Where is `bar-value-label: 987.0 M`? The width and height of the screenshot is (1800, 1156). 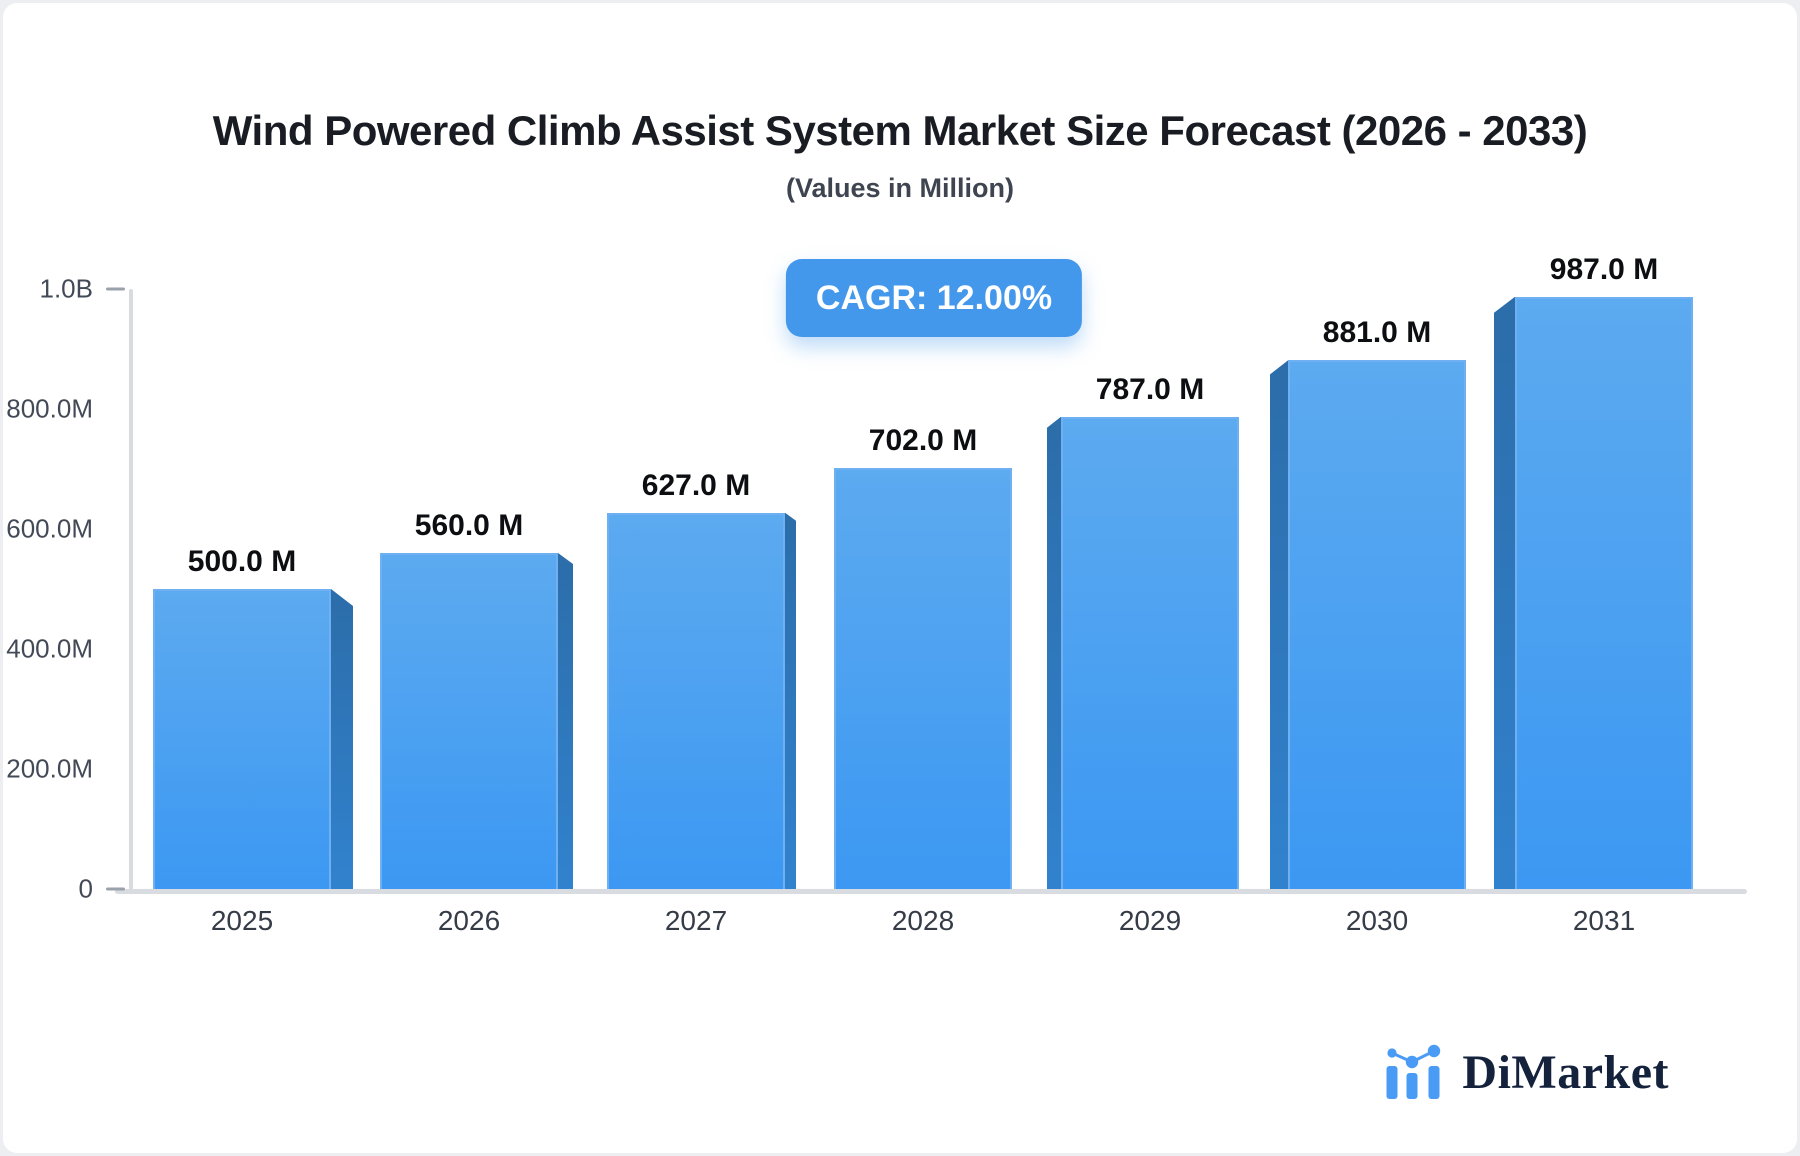
bar-value-label: 987.0 M is located at coordinates (1604, 269).